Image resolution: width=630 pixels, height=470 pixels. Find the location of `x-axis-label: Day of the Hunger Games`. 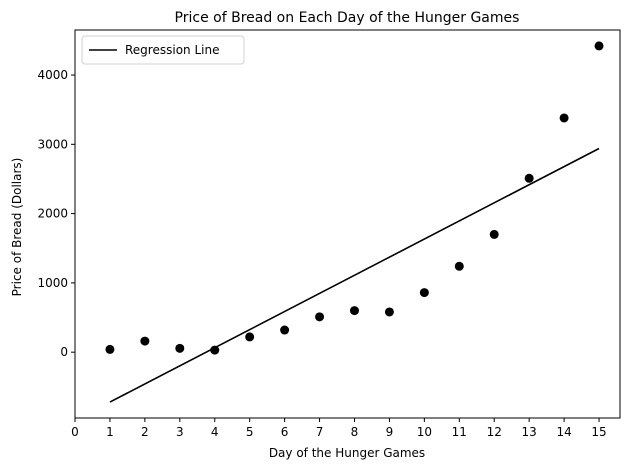

x-axis-label: Day of the Hunger Games is located at coordinates (347, 453).